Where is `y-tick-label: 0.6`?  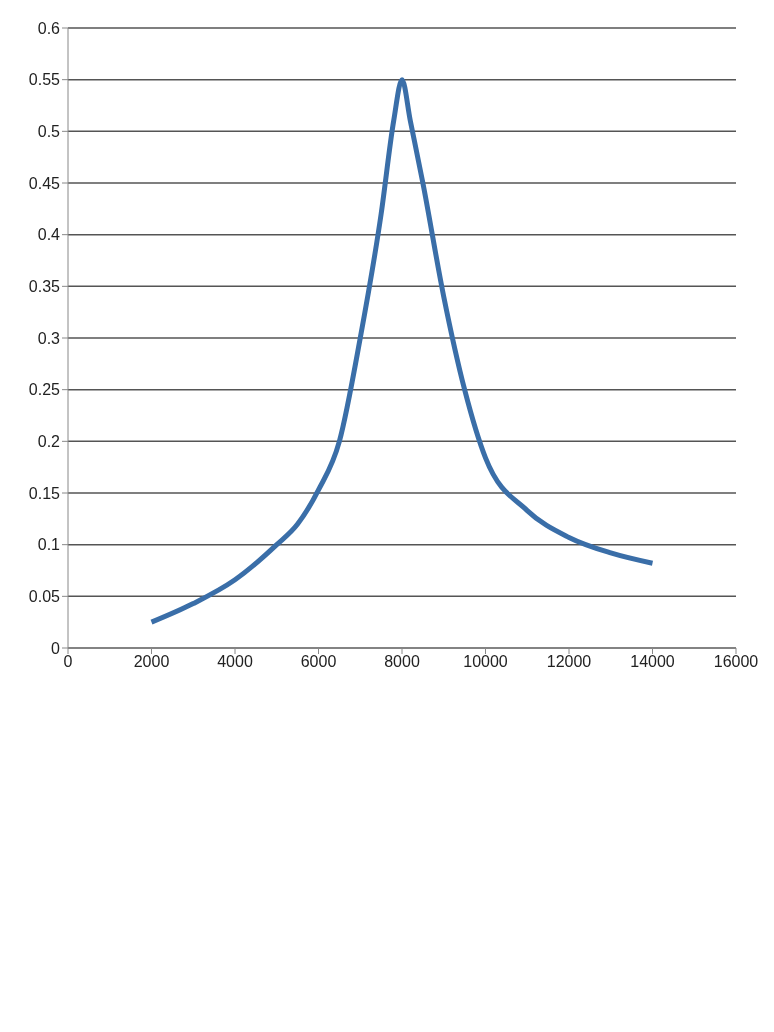
y-tick-label: 0.6 is located at coordinates (49, 28).